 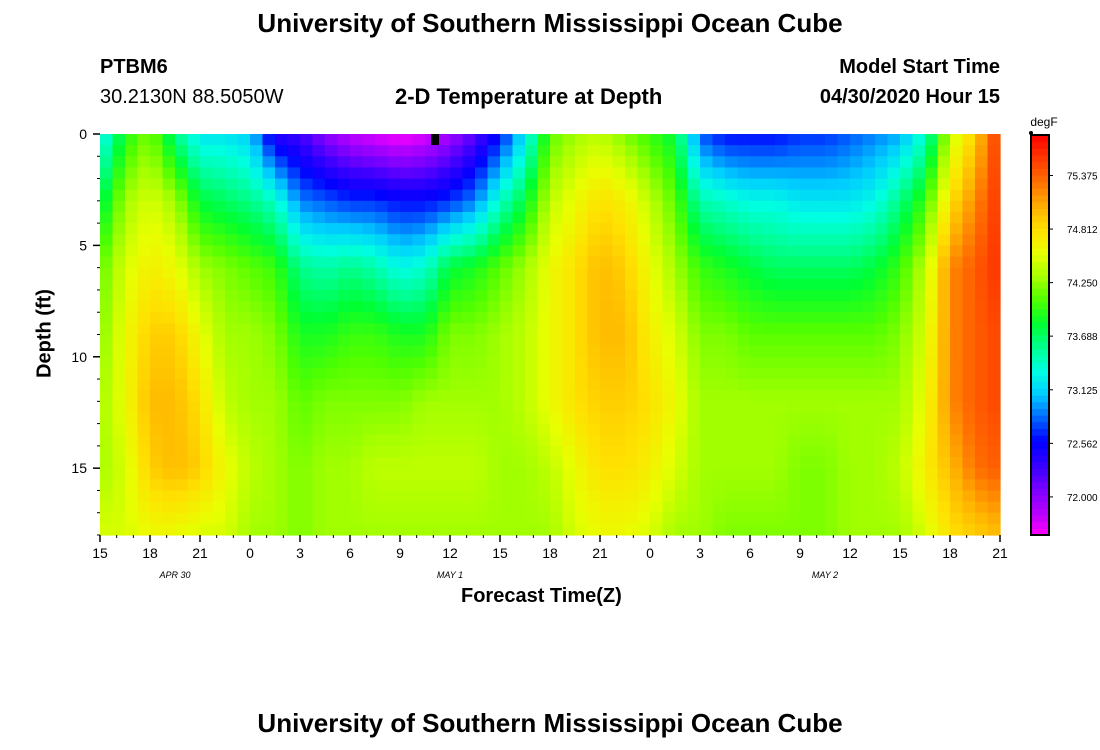 I want to click on x-tick-label: 21, so click(x=200, y=553).